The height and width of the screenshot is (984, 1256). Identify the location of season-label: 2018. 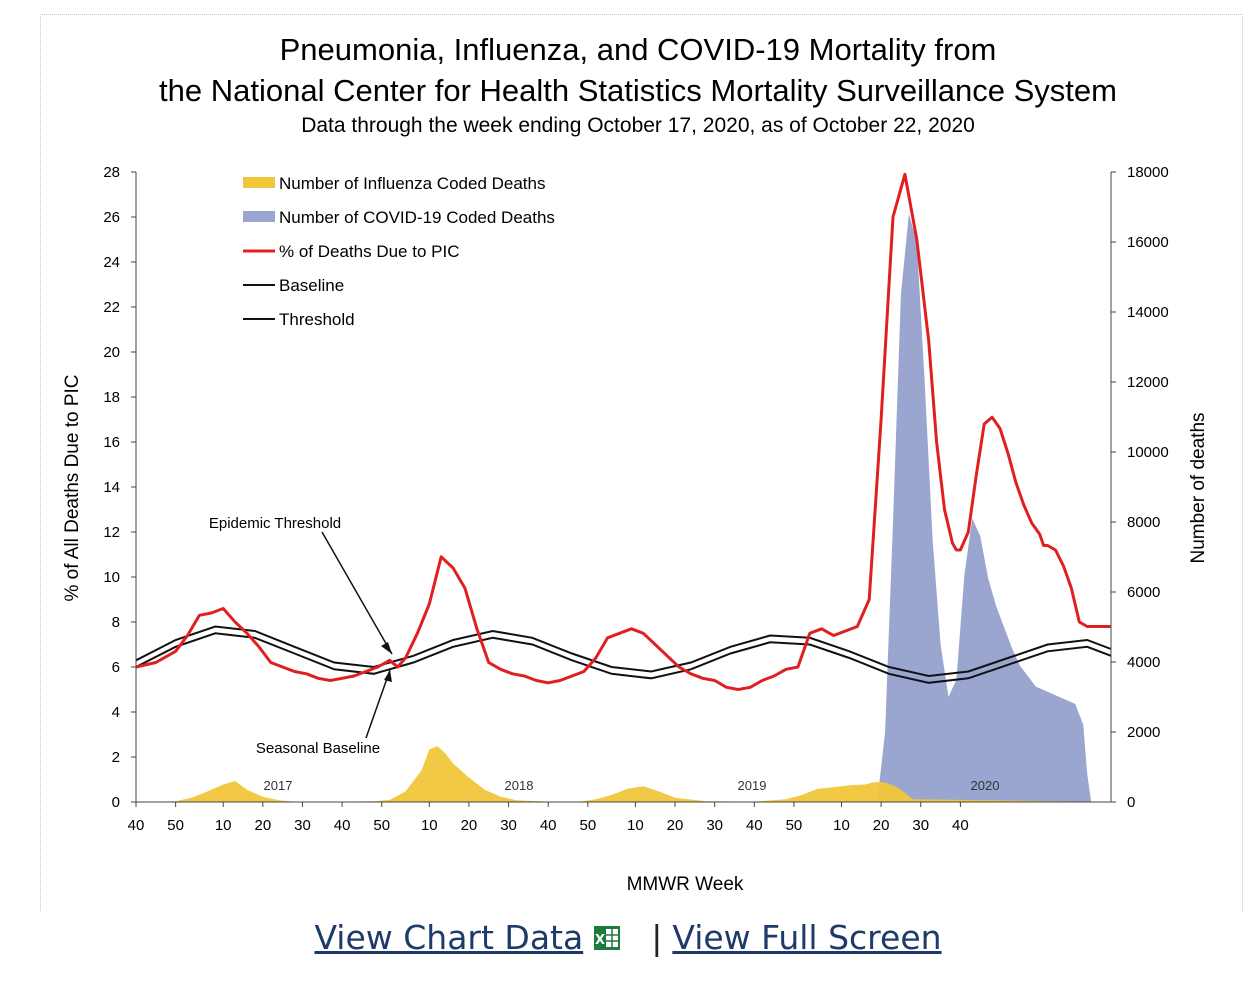
(519, 785).